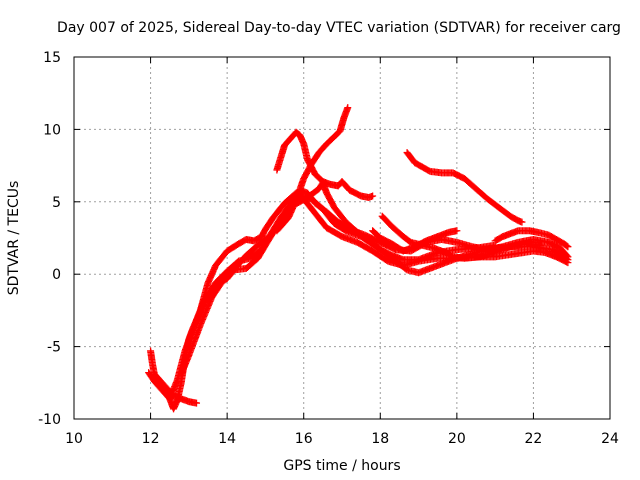  Describe the element at coordinates (534, 439) in the screenshot. I see `x-tick-label: 22` at that location.